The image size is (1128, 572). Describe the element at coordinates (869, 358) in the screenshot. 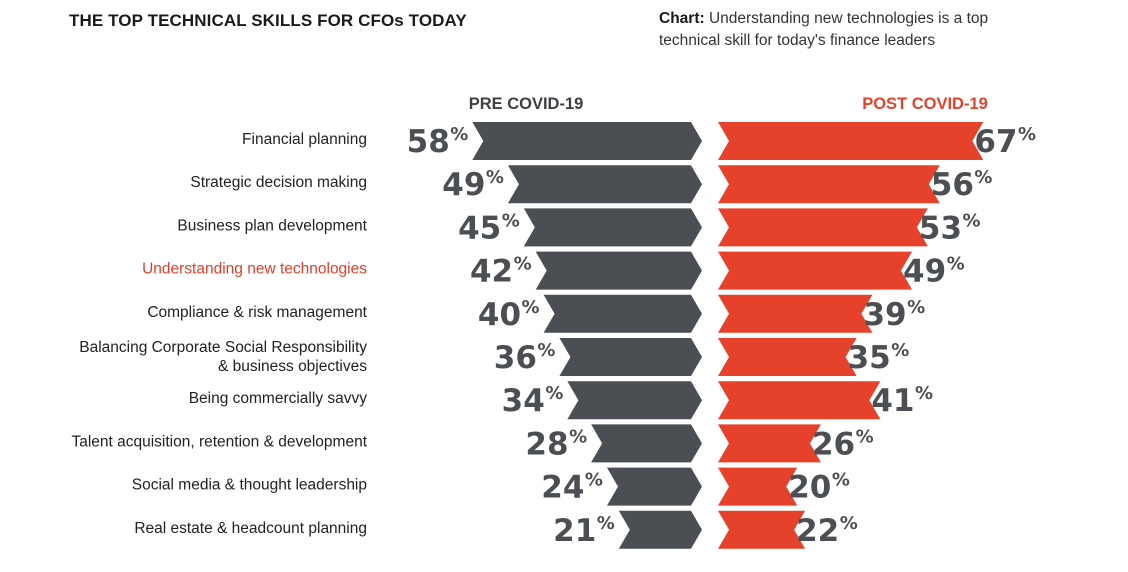

I see `post-covid-value: 35` at that location.